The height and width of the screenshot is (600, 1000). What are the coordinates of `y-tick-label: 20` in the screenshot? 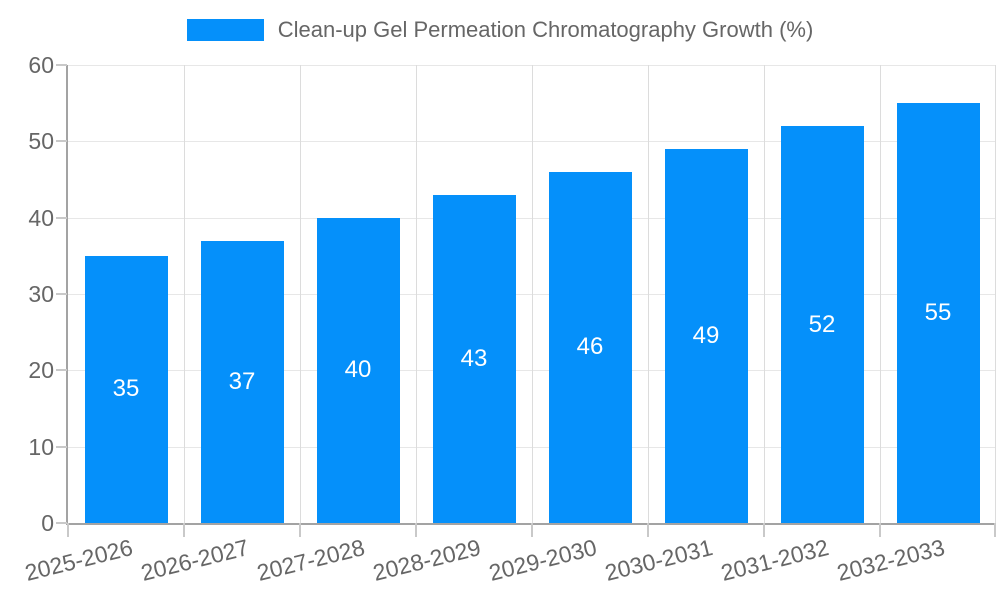 It's located at (41, 370).